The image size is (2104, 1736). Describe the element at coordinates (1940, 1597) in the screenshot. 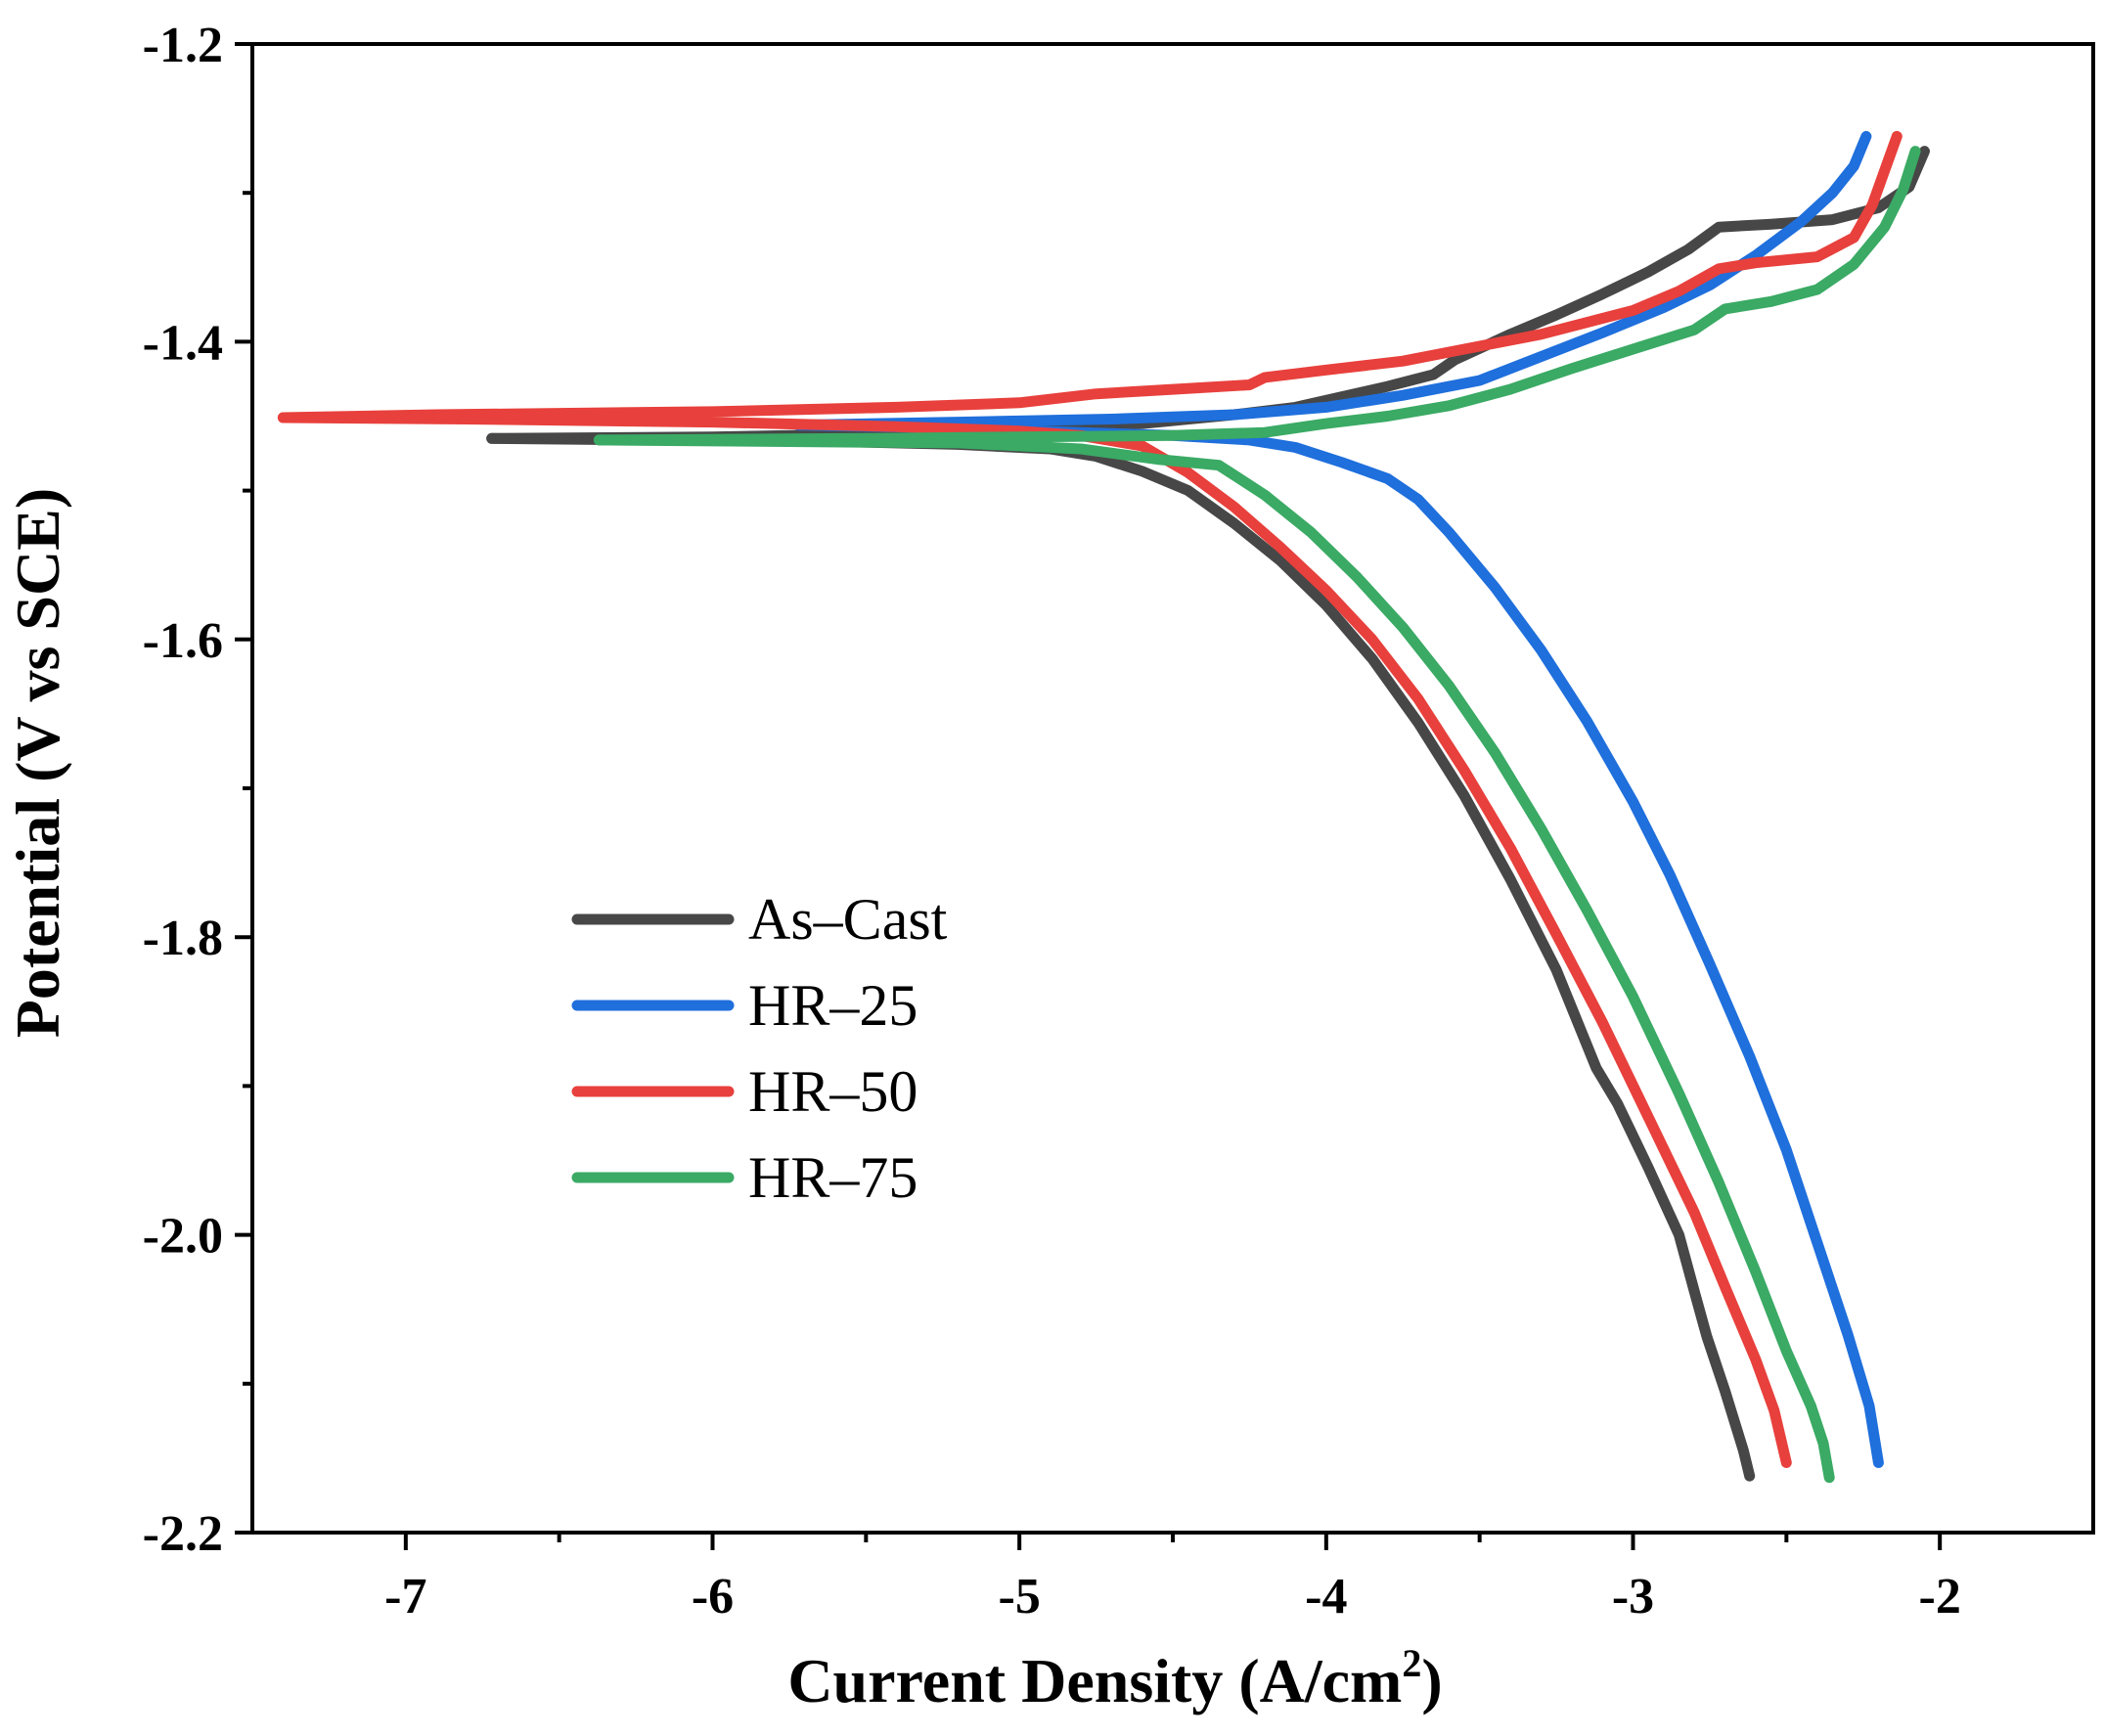

I see `x-tick-label: -2` at that location.